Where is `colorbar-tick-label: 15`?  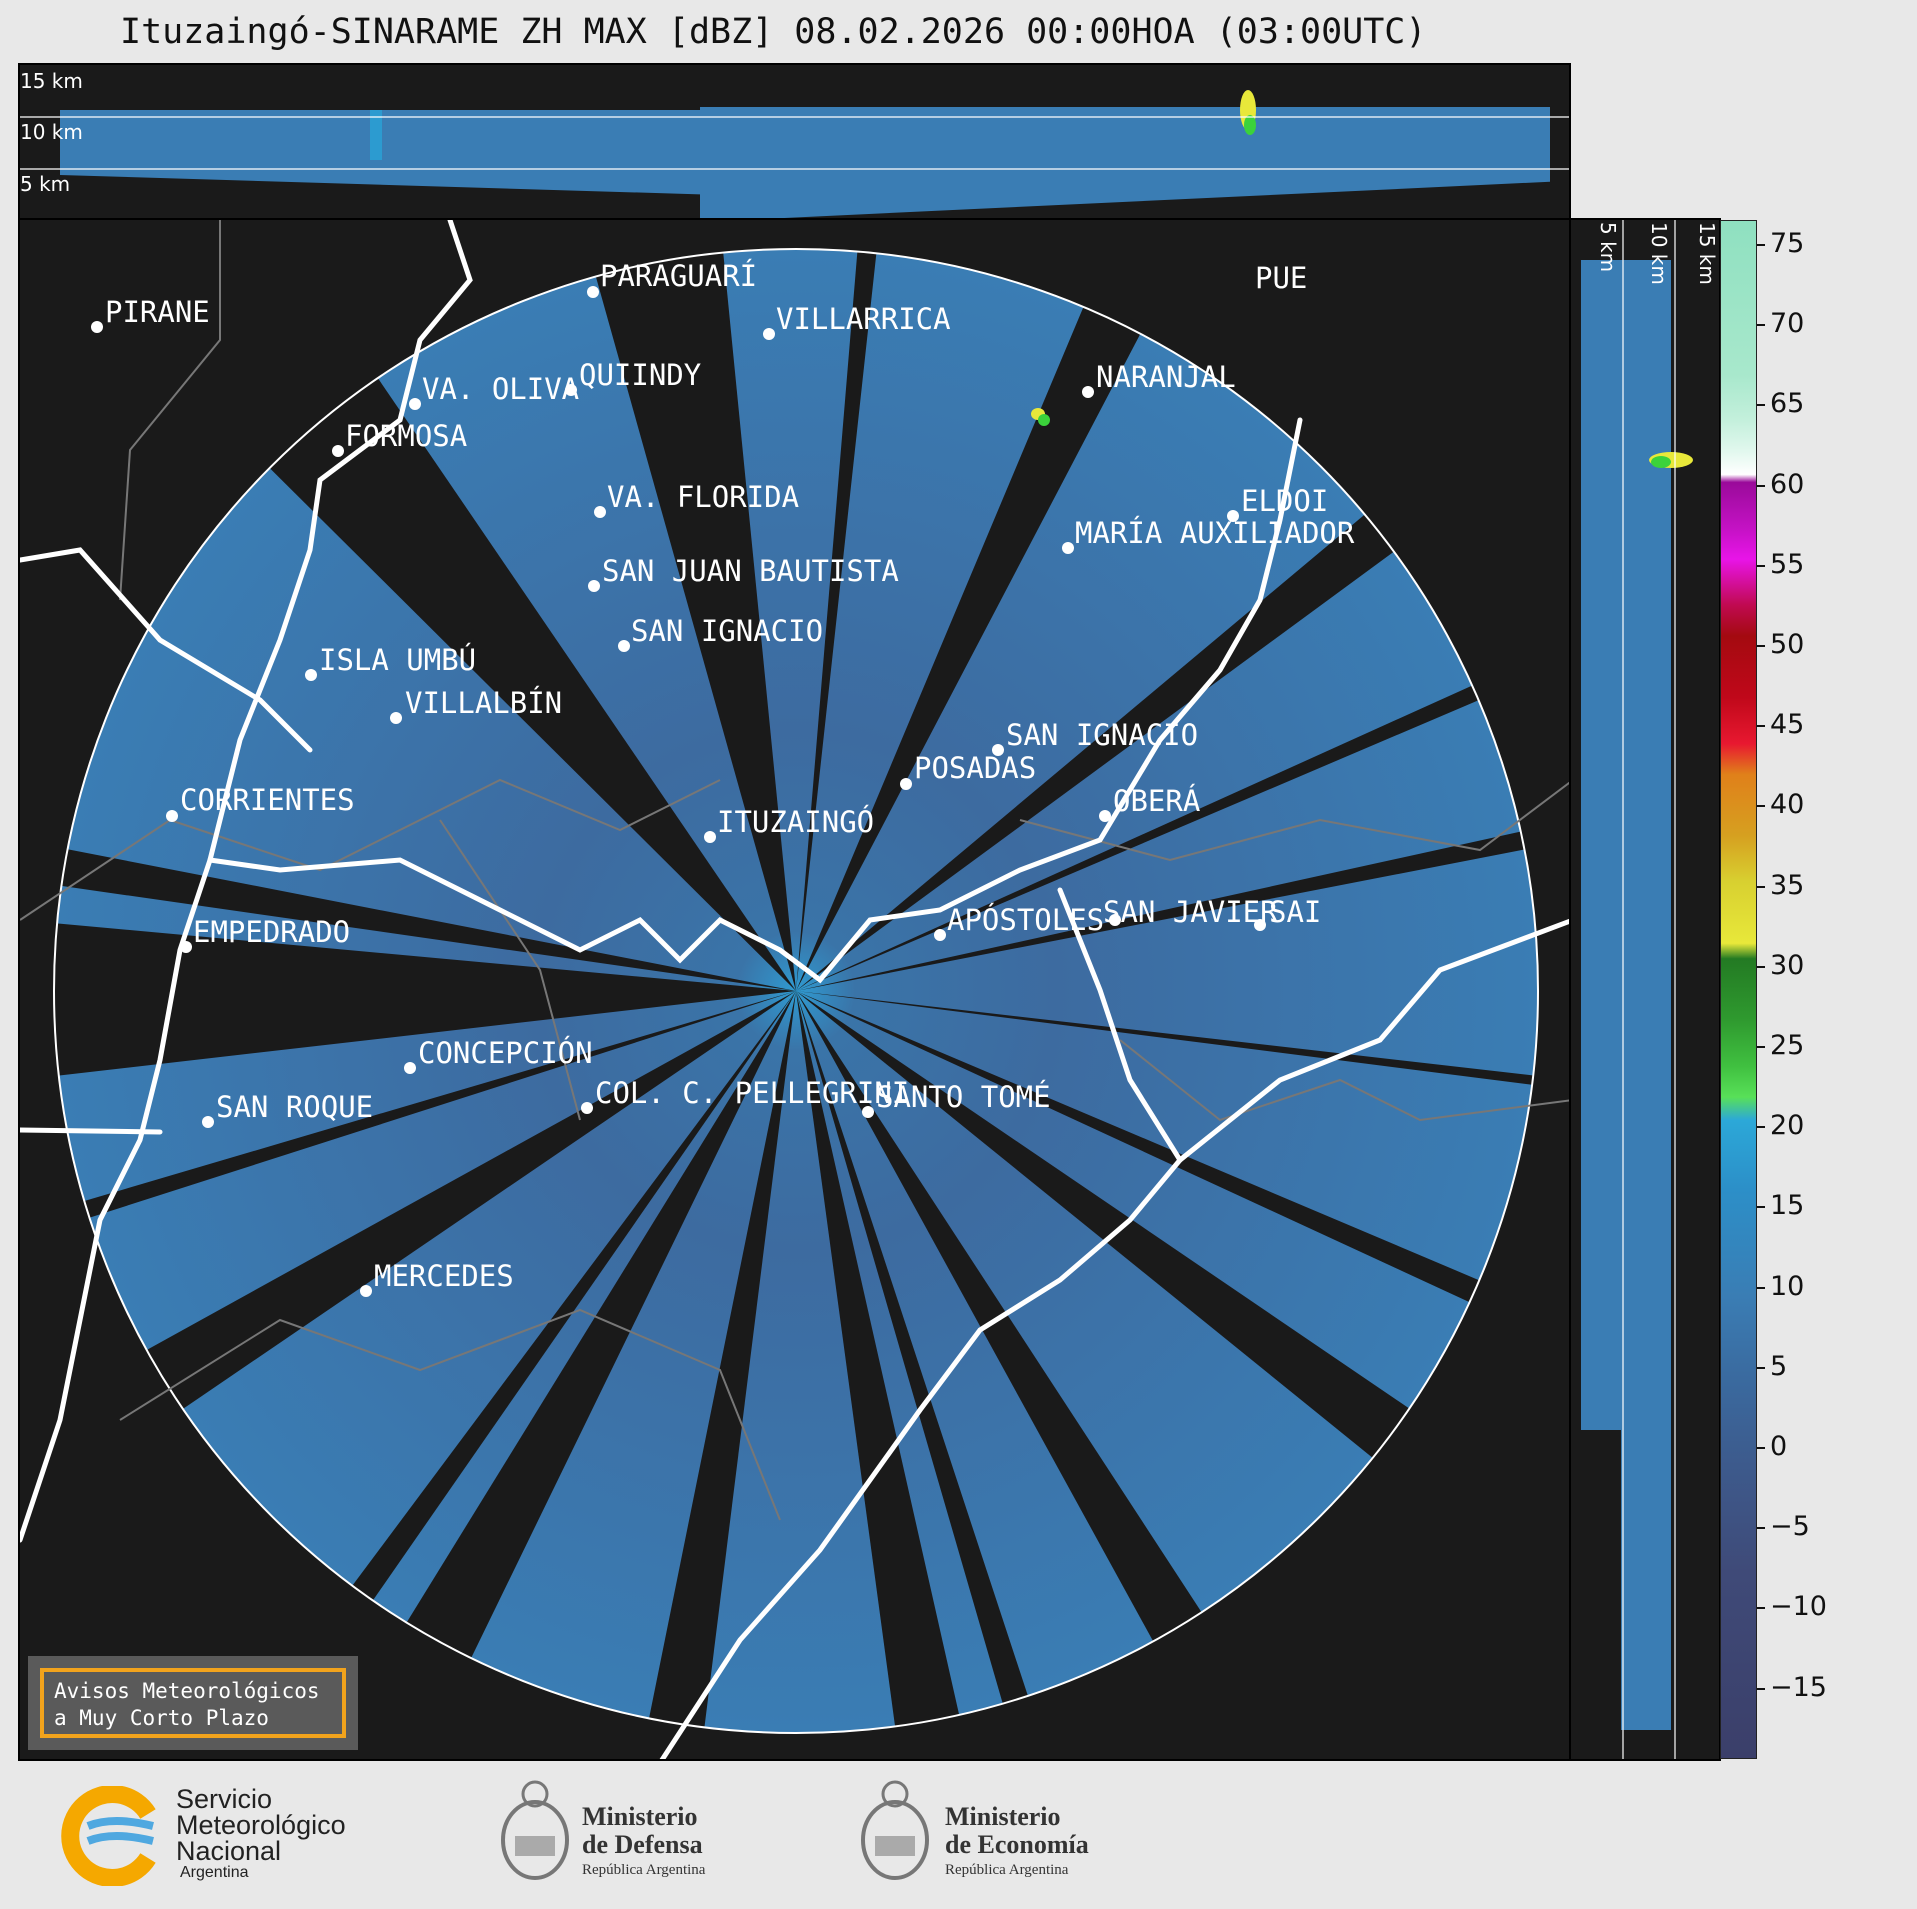 colorbar-tick-label: 15 is located at coordinates (1787, 1206).